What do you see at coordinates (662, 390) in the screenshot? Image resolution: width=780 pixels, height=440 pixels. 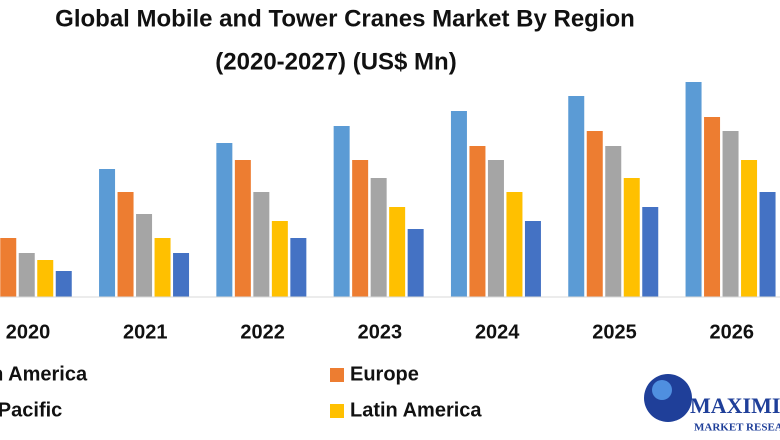 I see `logo-globe-highlight` at bounding box center [662, 390].